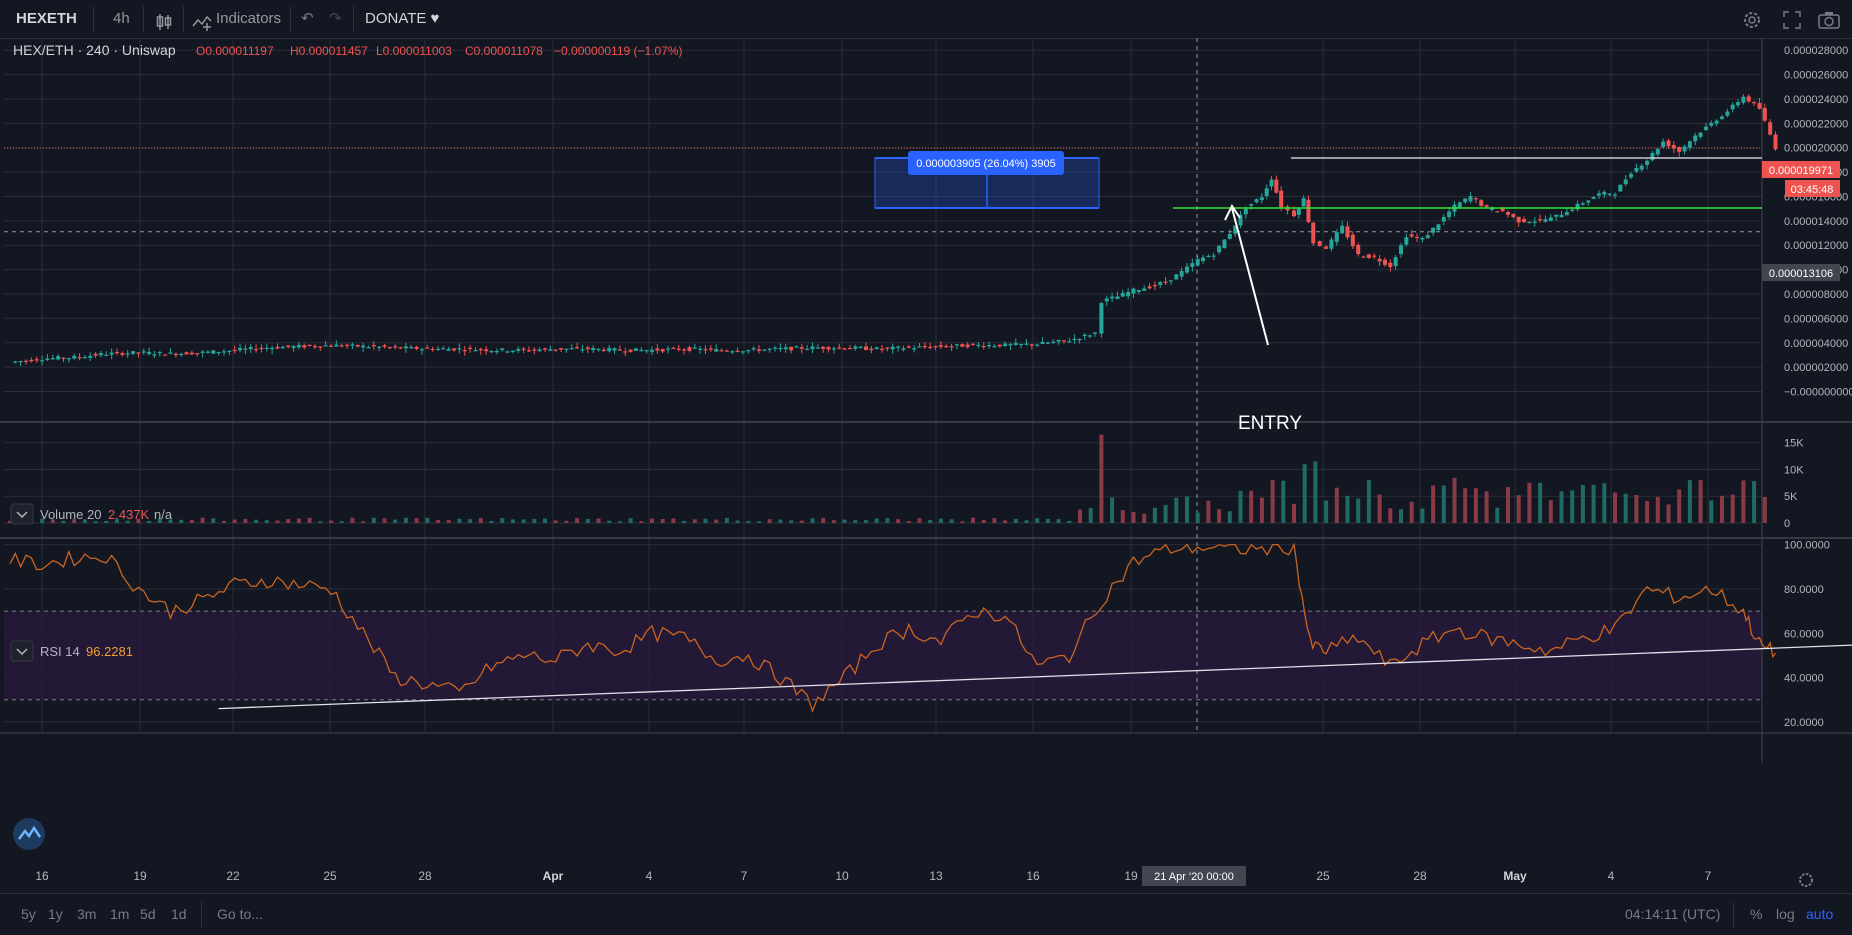 The image size is (1852, 935). What do you see at coordinates (1792, 19) in the screenshot?
I see `fullscreen-icon` at bounding box center [1792, 19].